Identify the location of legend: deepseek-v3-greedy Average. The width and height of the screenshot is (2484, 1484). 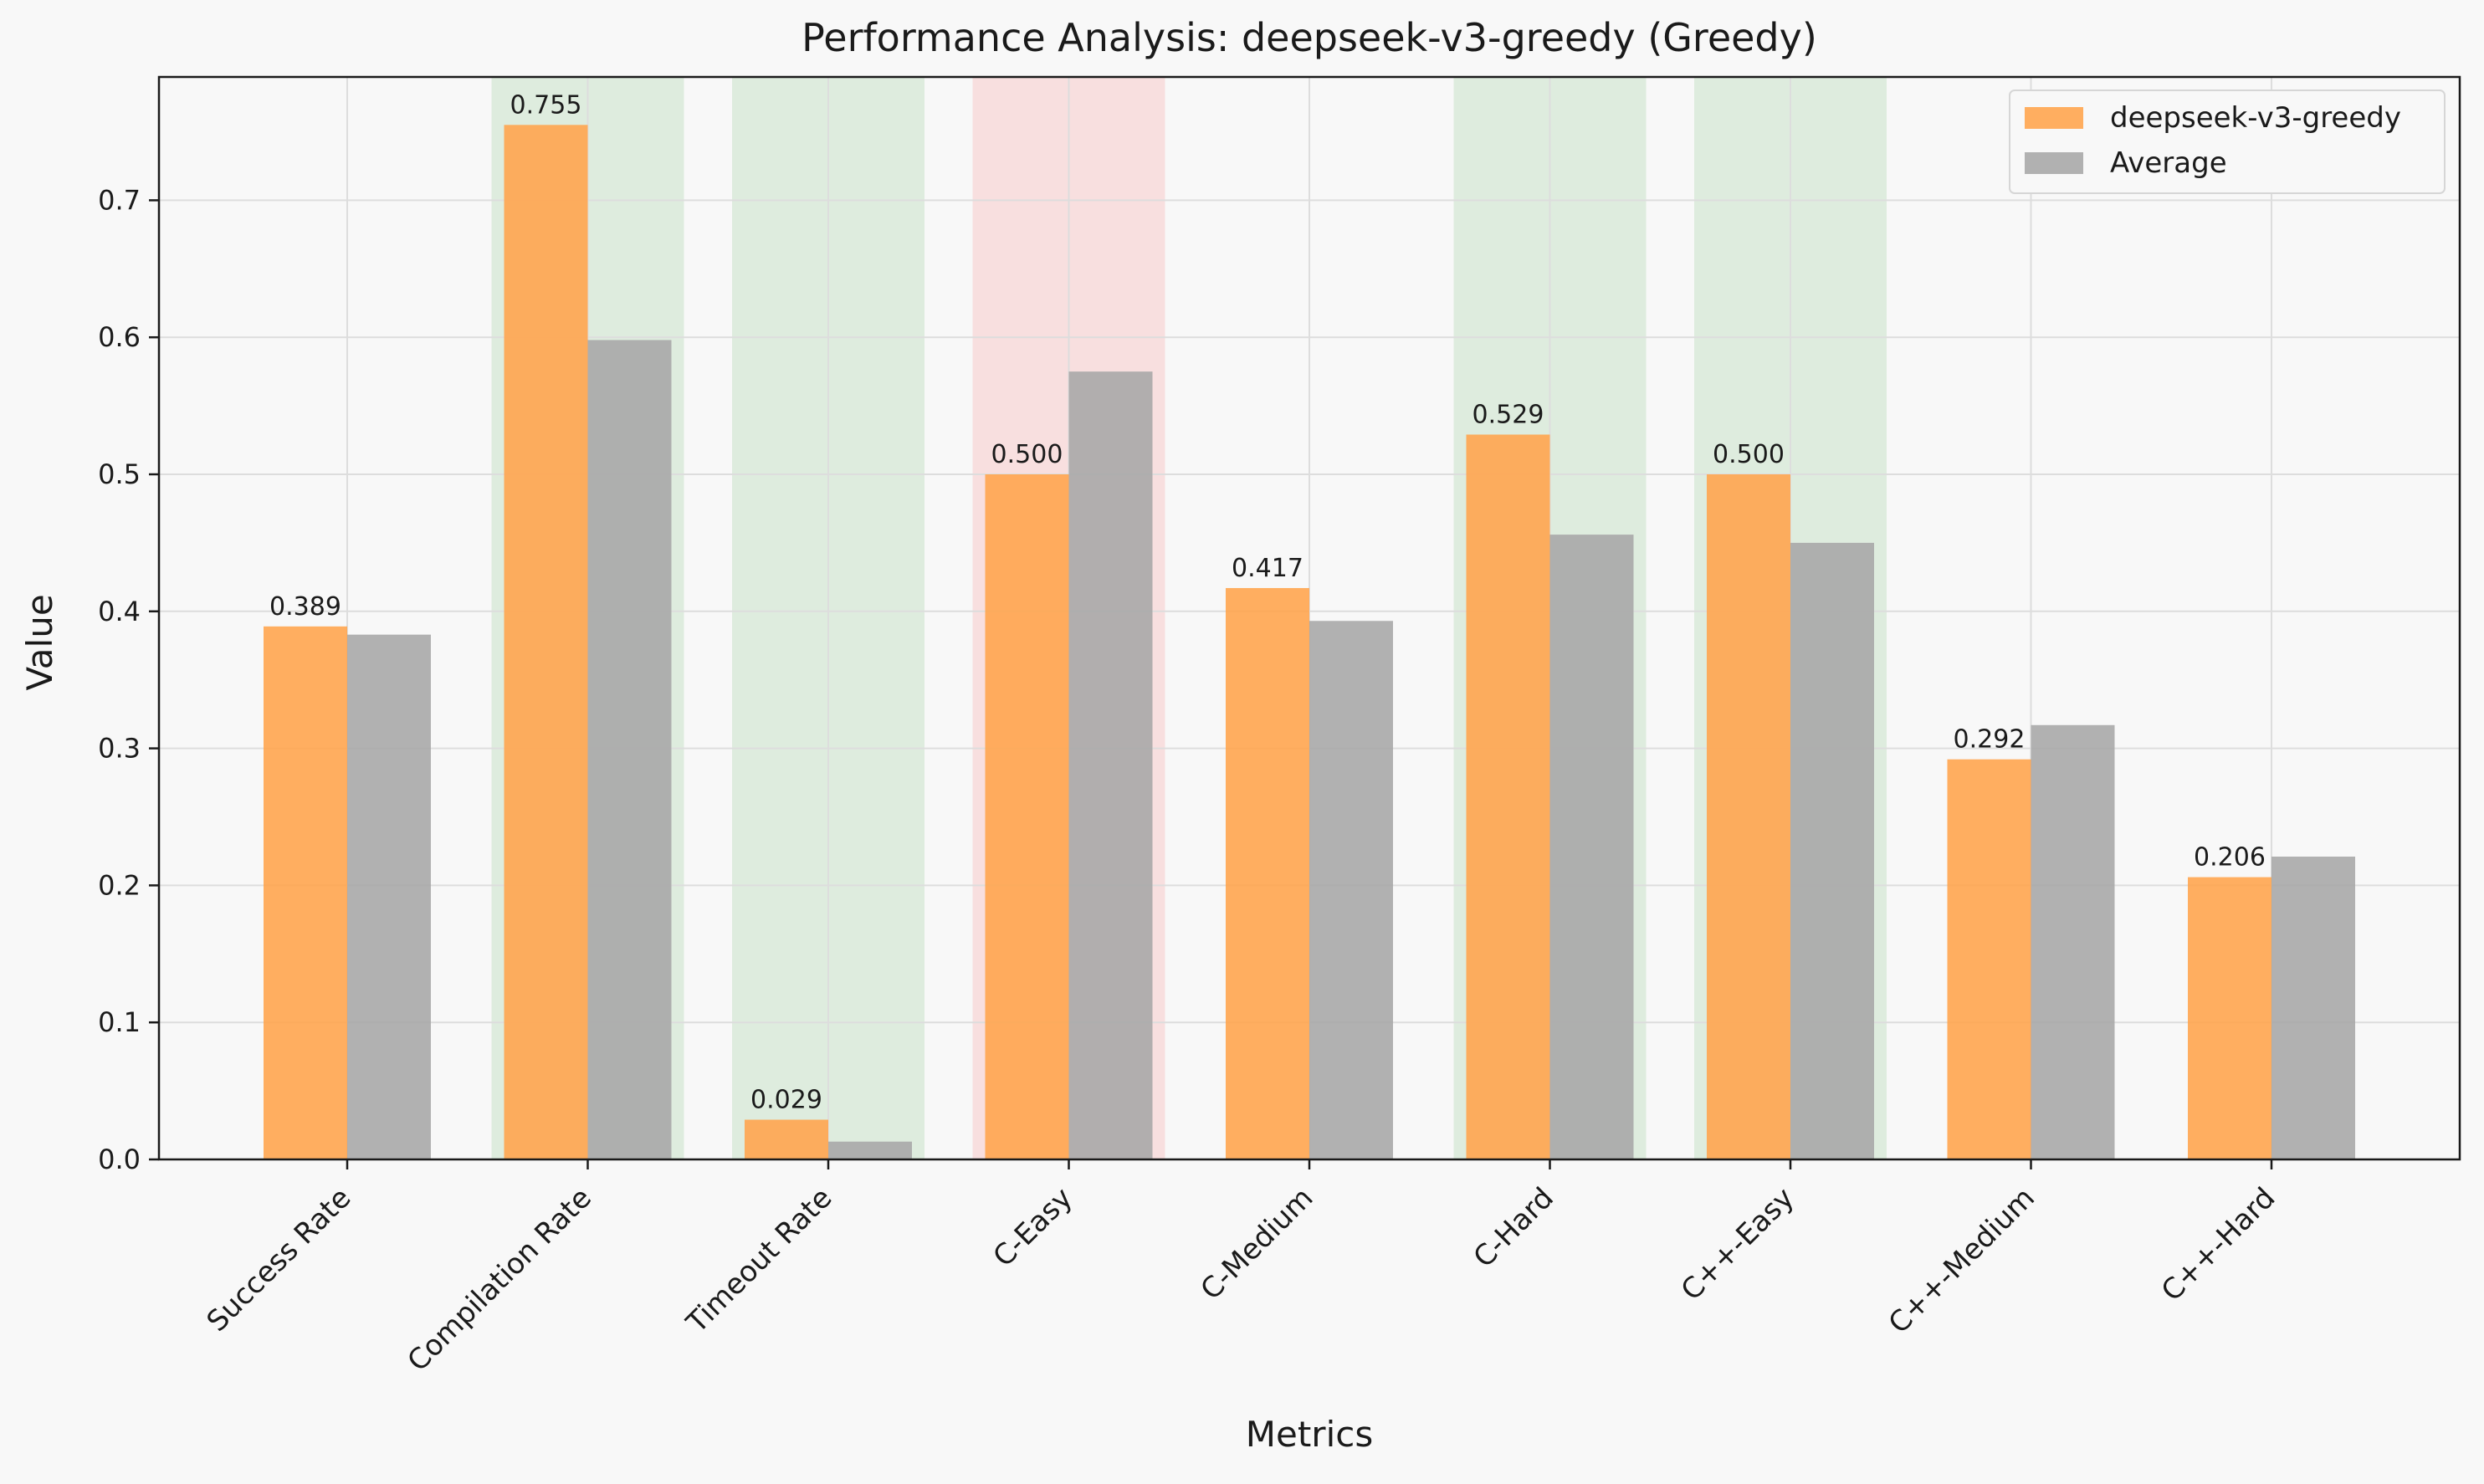
(2227, 142).